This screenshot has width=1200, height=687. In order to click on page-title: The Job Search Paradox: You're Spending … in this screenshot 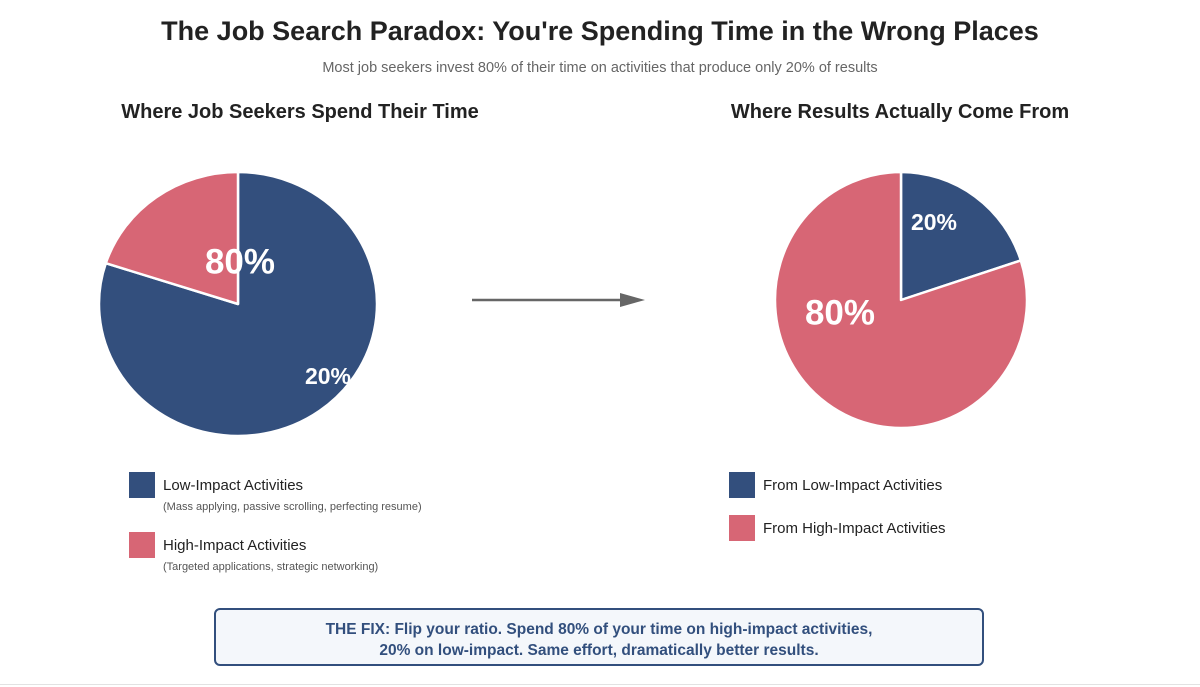, I will do `click(600, 31)`.